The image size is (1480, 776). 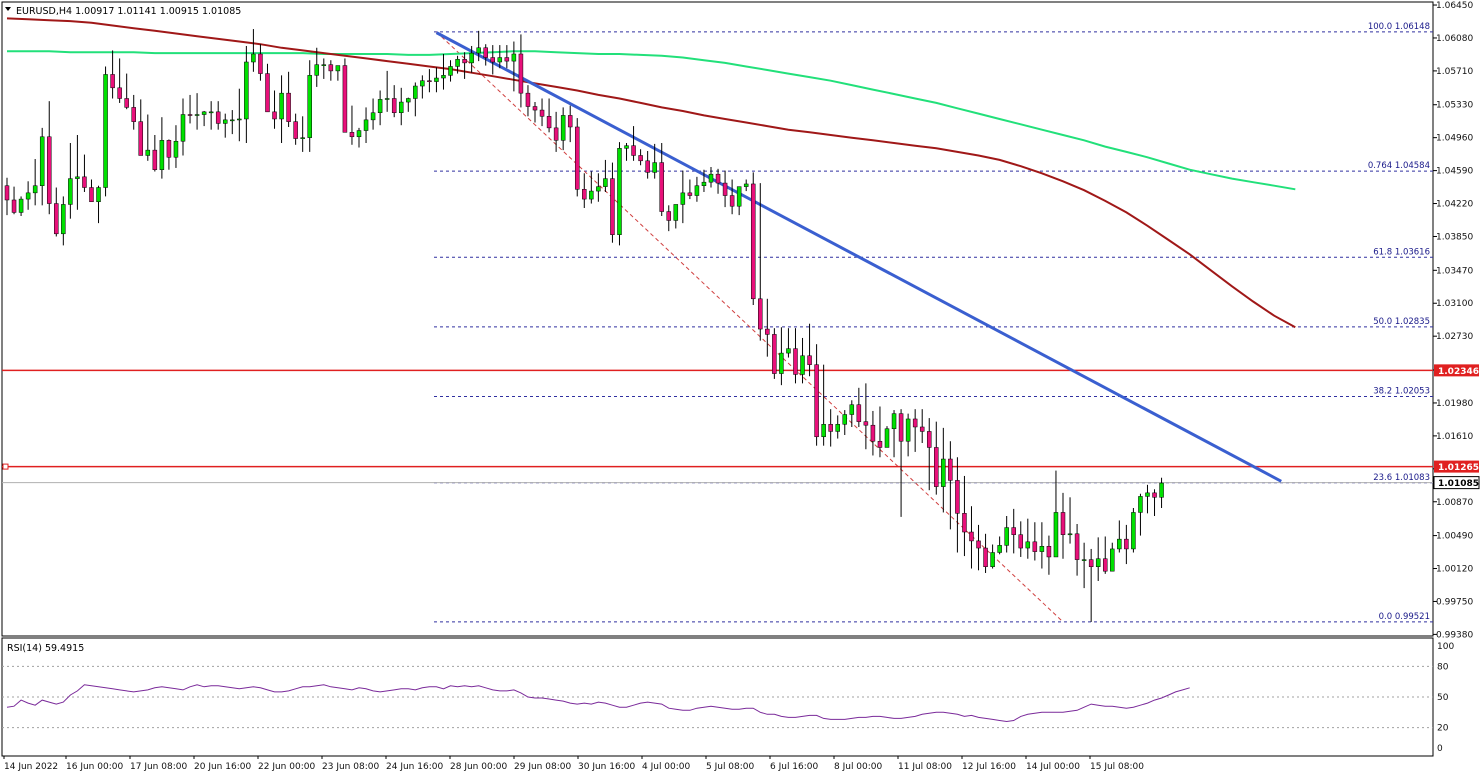 I want to click on x-tick-label: 28 Jun 00:00, so click(x=478, y=767).